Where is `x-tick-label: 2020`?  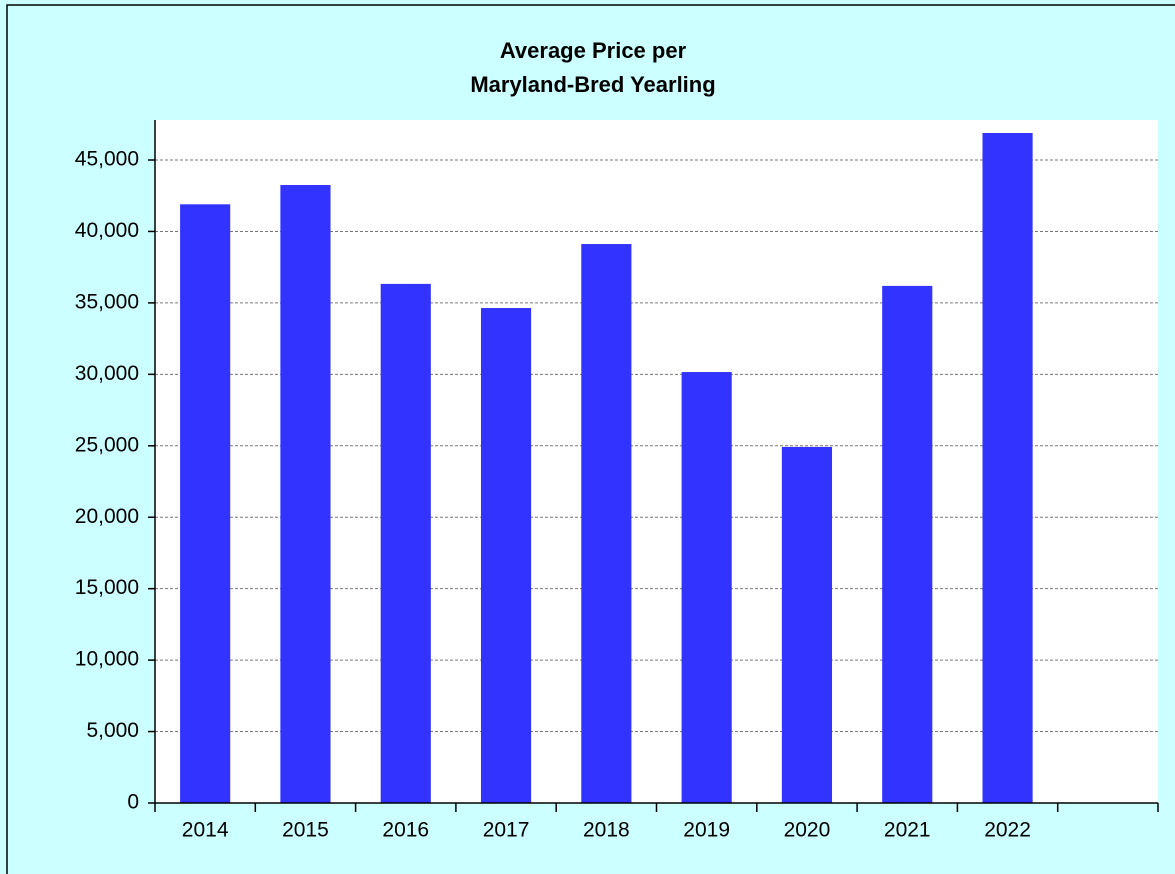
x-tick-label: 2020 is located at coordinates (807, 830).